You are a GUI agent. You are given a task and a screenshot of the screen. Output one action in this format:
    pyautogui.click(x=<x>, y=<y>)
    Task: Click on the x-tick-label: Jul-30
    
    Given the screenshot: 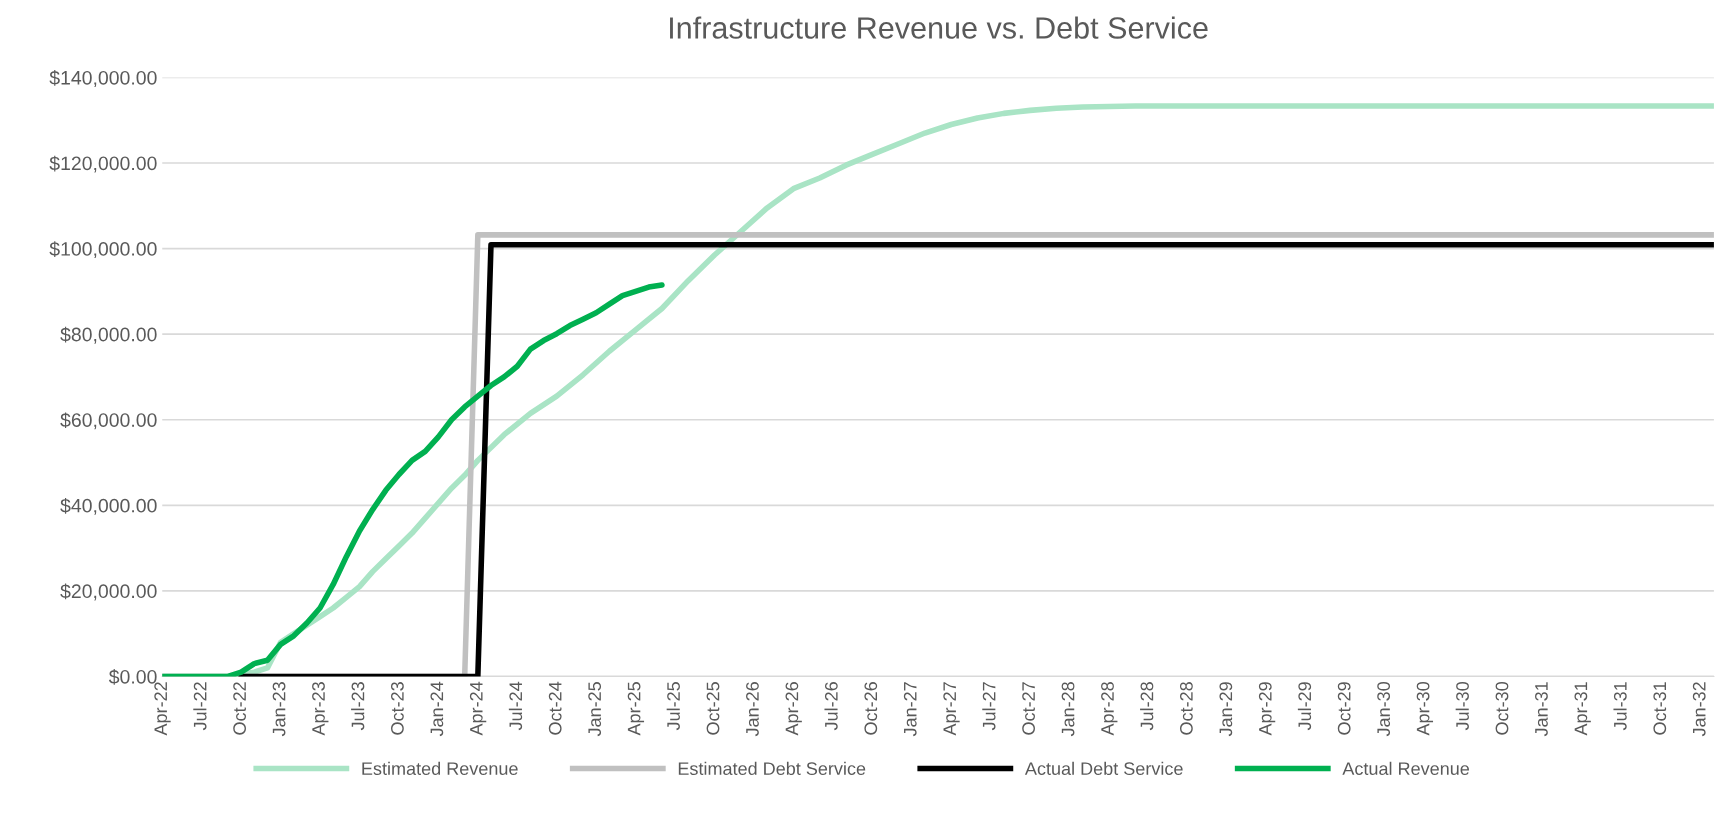 What is the action you would take?
    pyautogui.click(x=1462, y=706)
    